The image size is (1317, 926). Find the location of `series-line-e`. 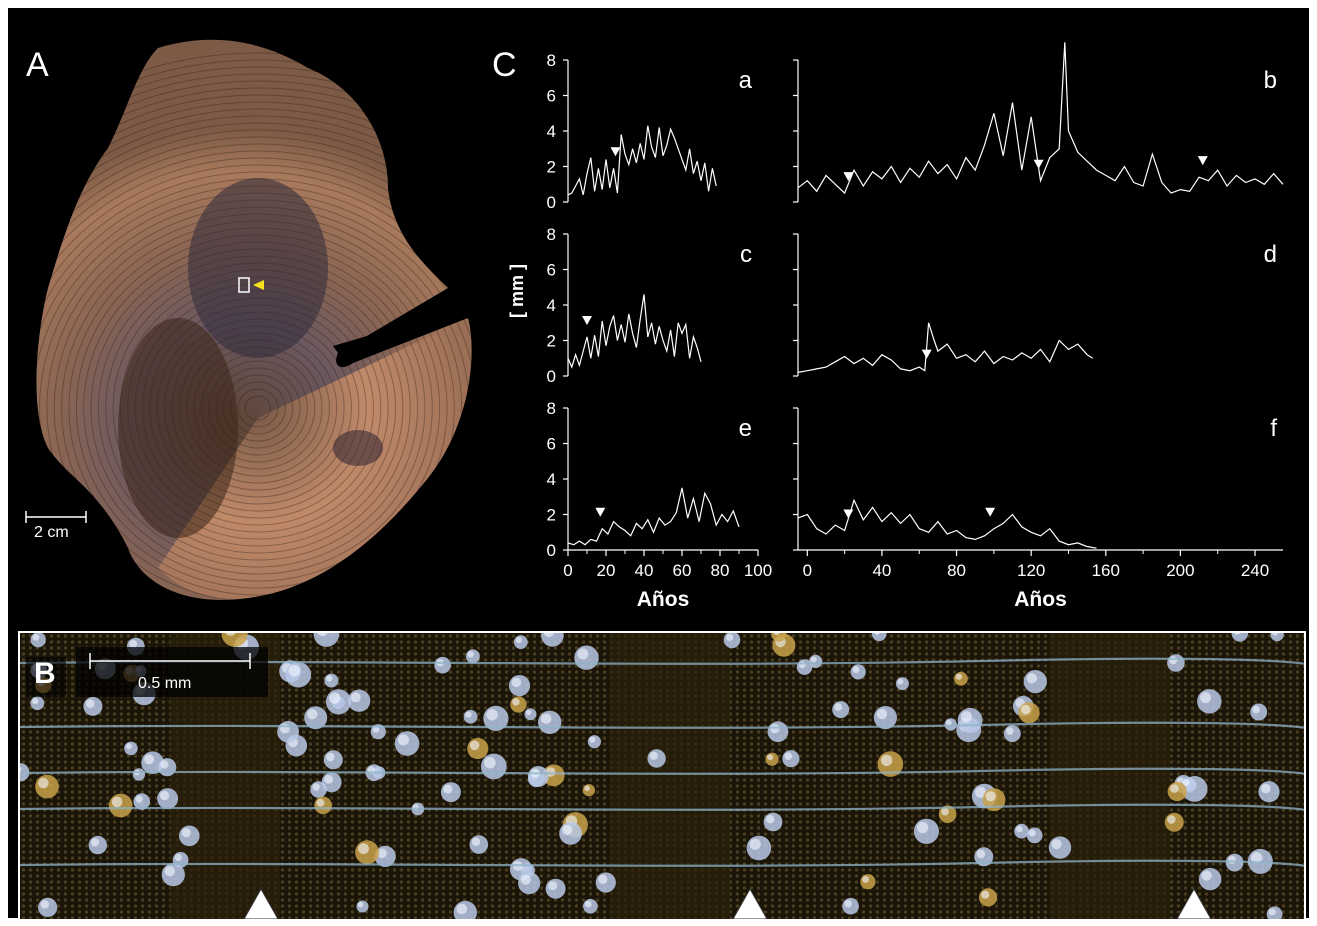

series-line-e is located at coordinates (653, 516).